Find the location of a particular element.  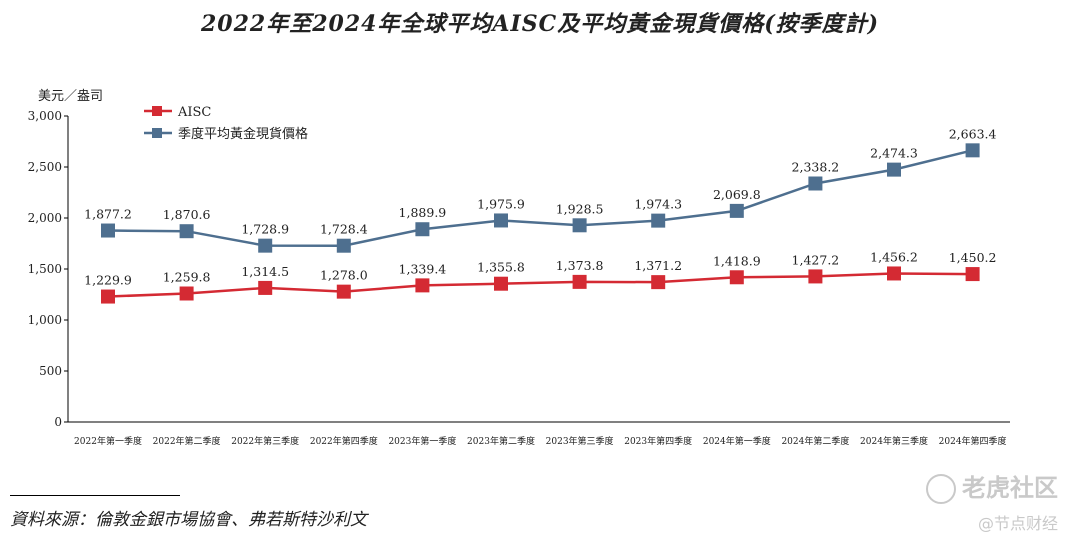

data-label: 1,373.8 is located at coordinates (580, 265).